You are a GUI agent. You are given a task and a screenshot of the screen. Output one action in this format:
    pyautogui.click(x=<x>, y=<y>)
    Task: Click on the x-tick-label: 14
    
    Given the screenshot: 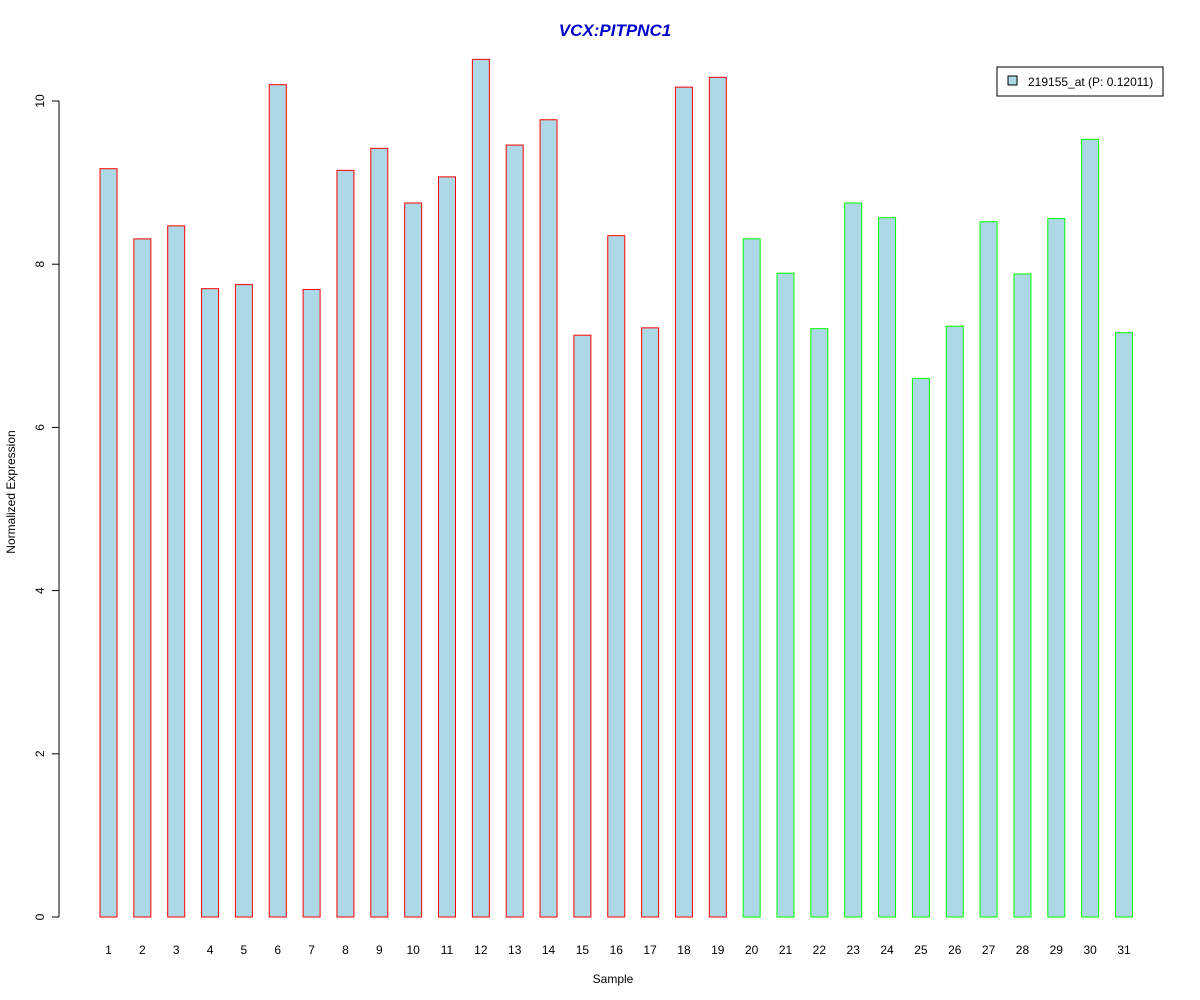 What is the action you would take?
    pyautogui.click(x=549, y=950)
    